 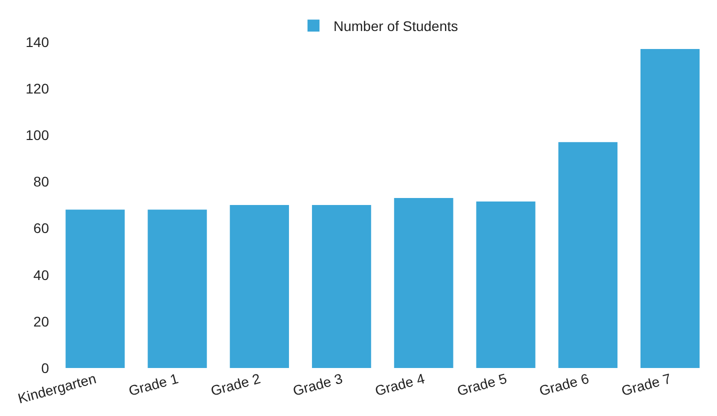 I want to click on y-tick-label: 0, so click(x=45, y=368).